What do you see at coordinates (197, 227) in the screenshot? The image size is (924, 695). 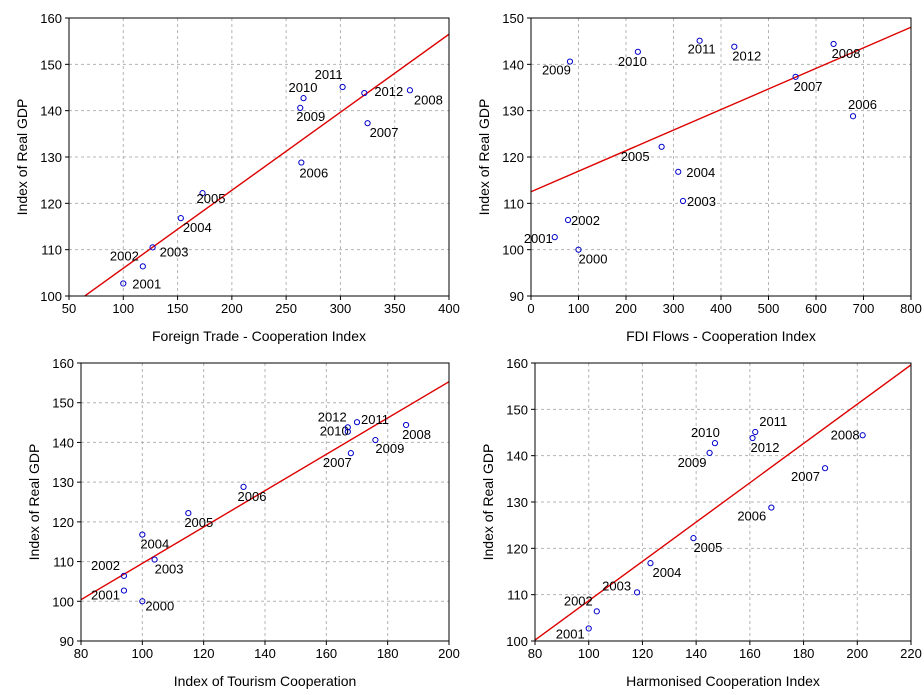 I see `point-label: 2004` at bounding box center [197, 227].